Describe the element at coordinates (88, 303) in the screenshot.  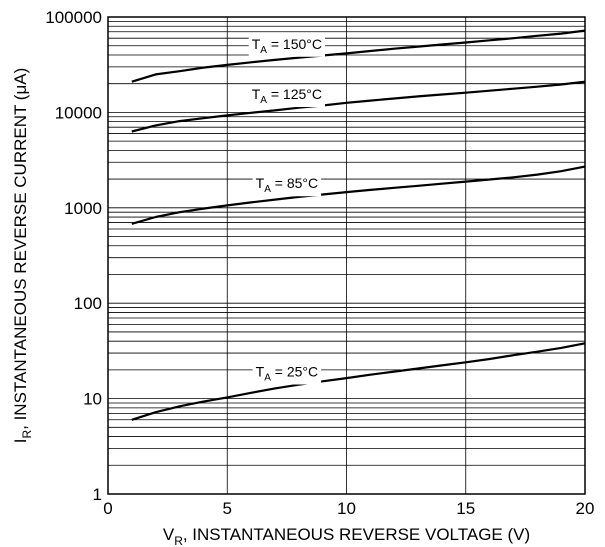
I see `y-tick-label: 100` at that location.